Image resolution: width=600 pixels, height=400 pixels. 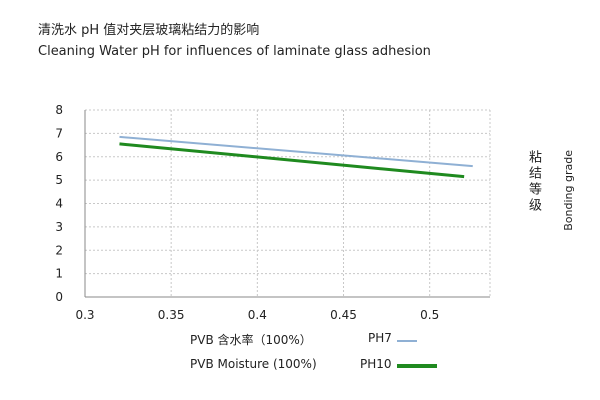 I want to click on series-lines, so click(x=296, y=157).